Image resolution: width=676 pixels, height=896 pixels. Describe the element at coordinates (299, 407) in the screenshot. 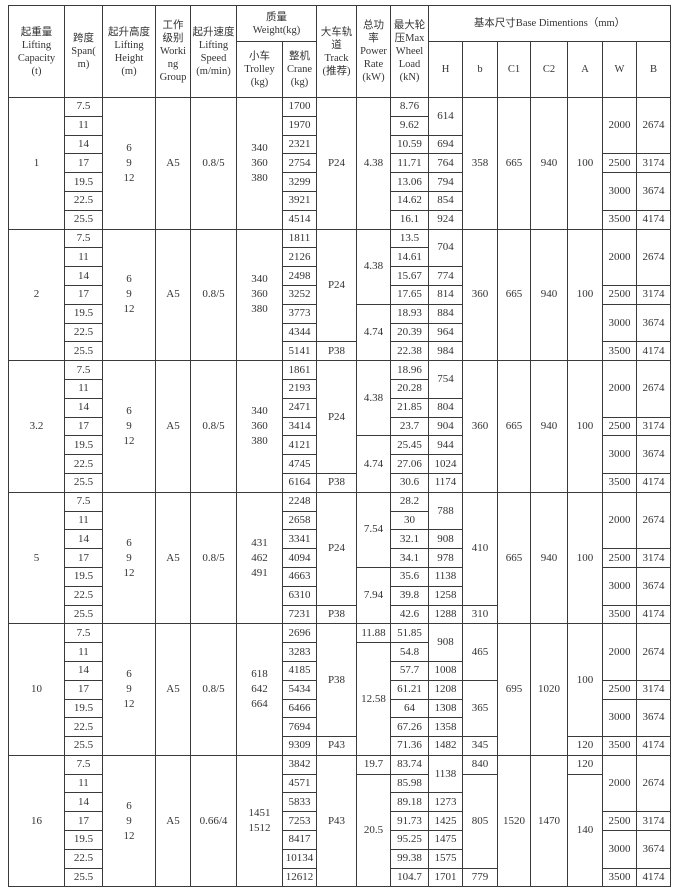

I see `cell-crane: 2471` at that location.